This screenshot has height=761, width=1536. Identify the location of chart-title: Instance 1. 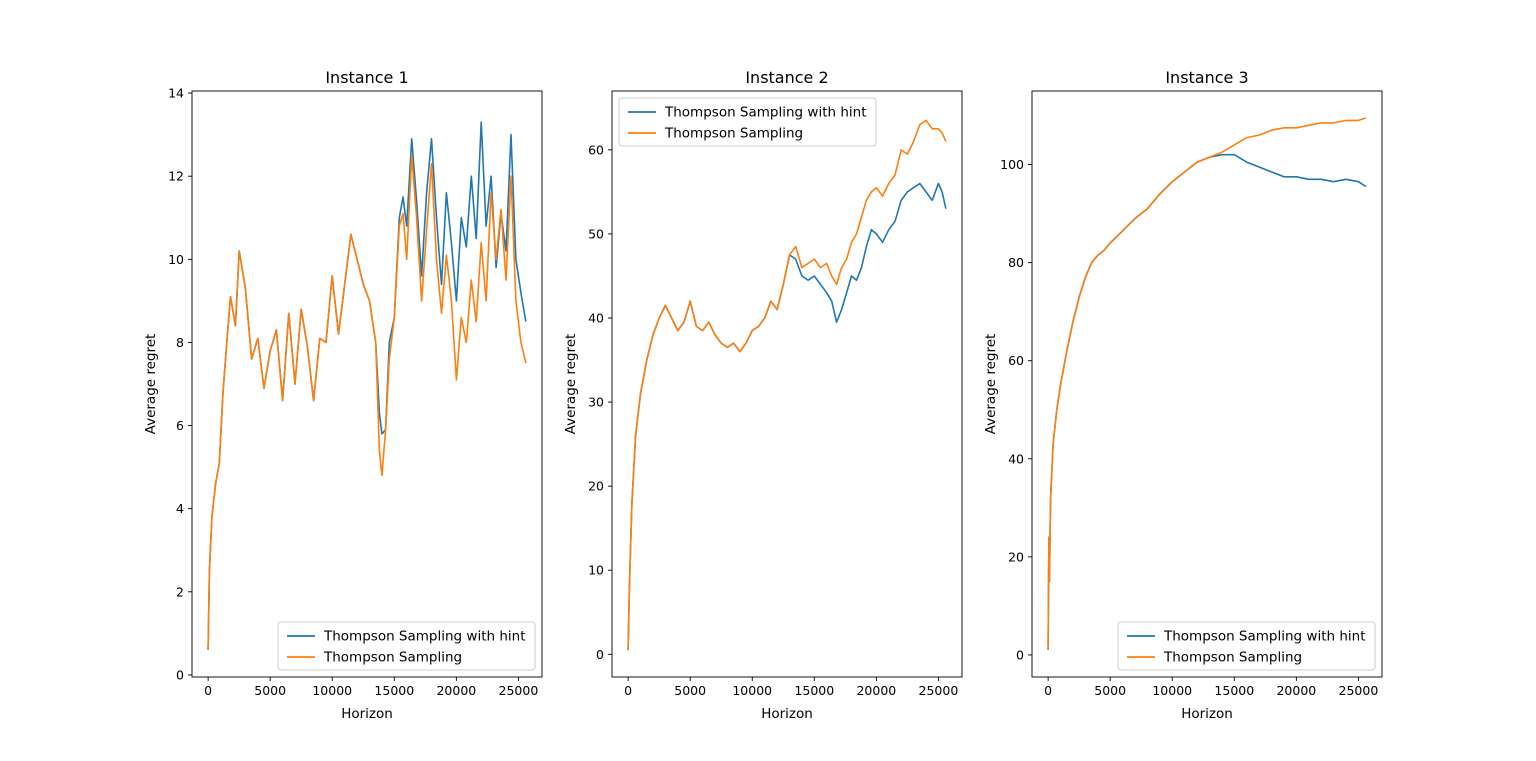
(366, 77).